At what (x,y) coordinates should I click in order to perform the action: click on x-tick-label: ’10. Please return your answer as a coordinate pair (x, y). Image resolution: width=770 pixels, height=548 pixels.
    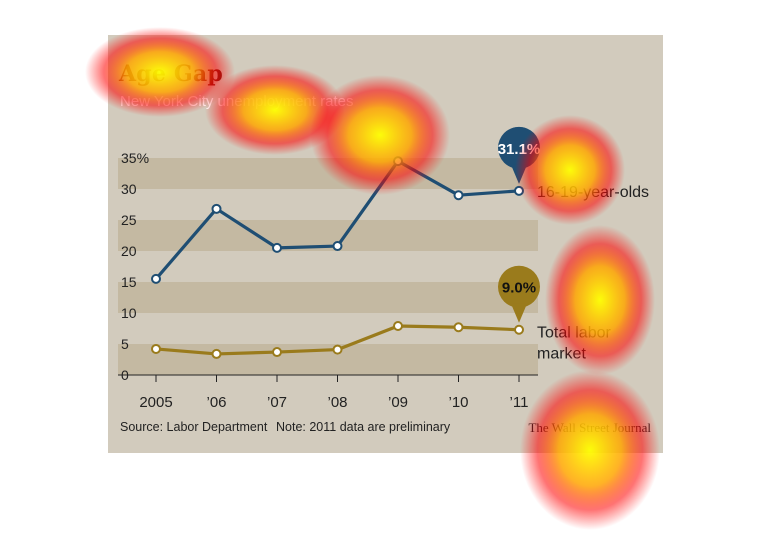
    Looking at the image, I should click on (458, 402).